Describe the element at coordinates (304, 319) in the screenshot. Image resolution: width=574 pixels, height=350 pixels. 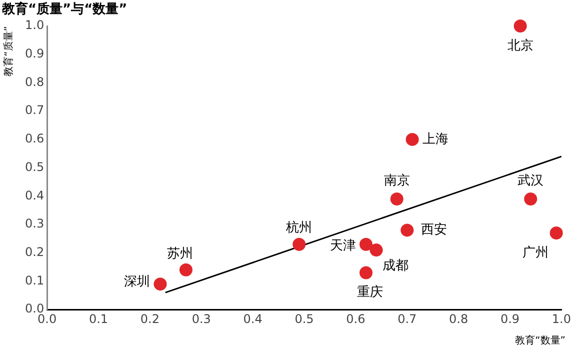
I see `x-tick-label: 0.5` at that location.